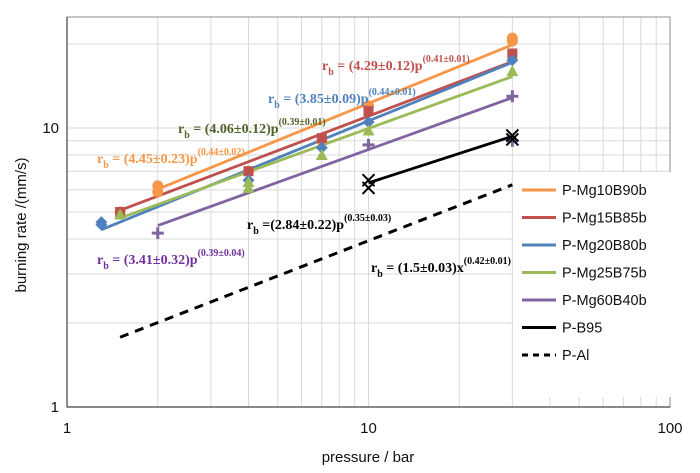  What do you see at coordinates (575, 356) in the screenshot?
I see `legend-label: P-Al` at bounding box center [575, 356].